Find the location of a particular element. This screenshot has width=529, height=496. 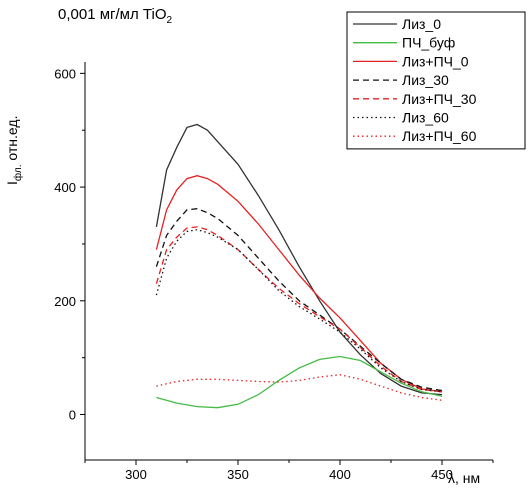

legend-label-1: Лиз_0 is located at coordinates (421, 24).